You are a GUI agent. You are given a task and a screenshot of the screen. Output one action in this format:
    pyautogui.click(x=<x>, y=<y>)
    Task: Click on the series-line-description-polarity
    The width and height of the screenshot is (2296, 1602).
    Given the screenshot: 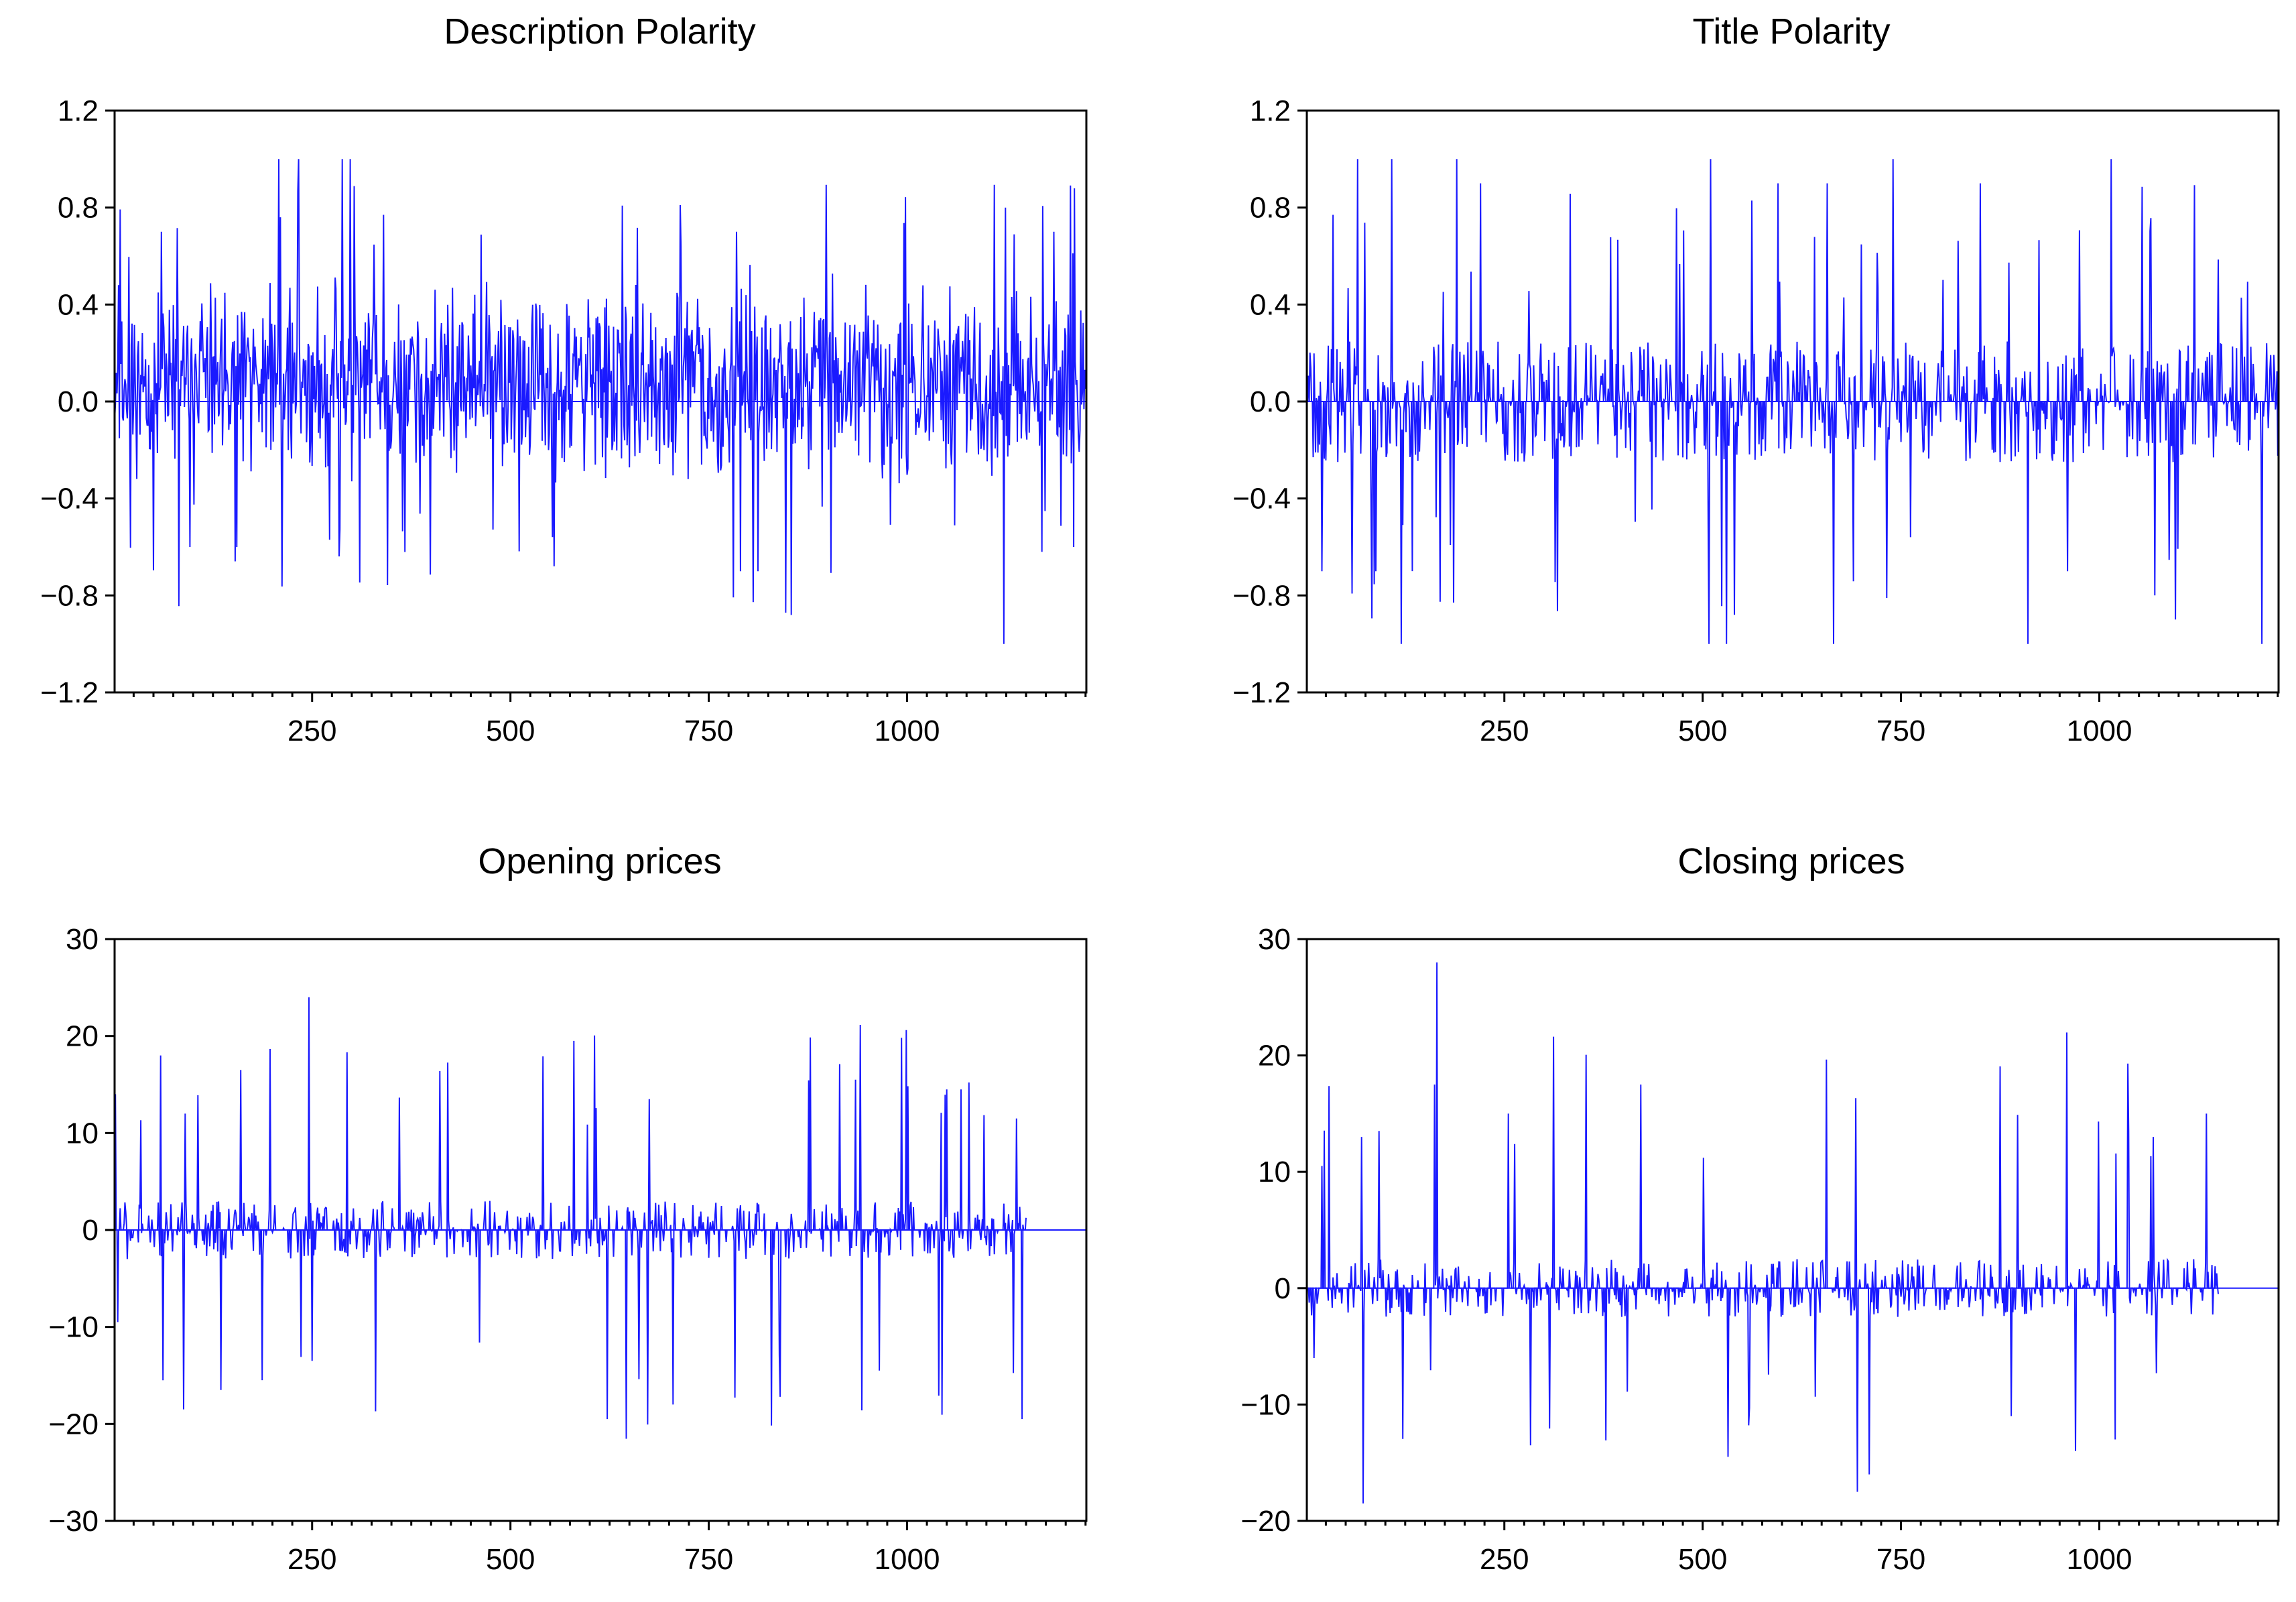 What is the action you would take?
    pyautogui.click(x=600, y=401)
    